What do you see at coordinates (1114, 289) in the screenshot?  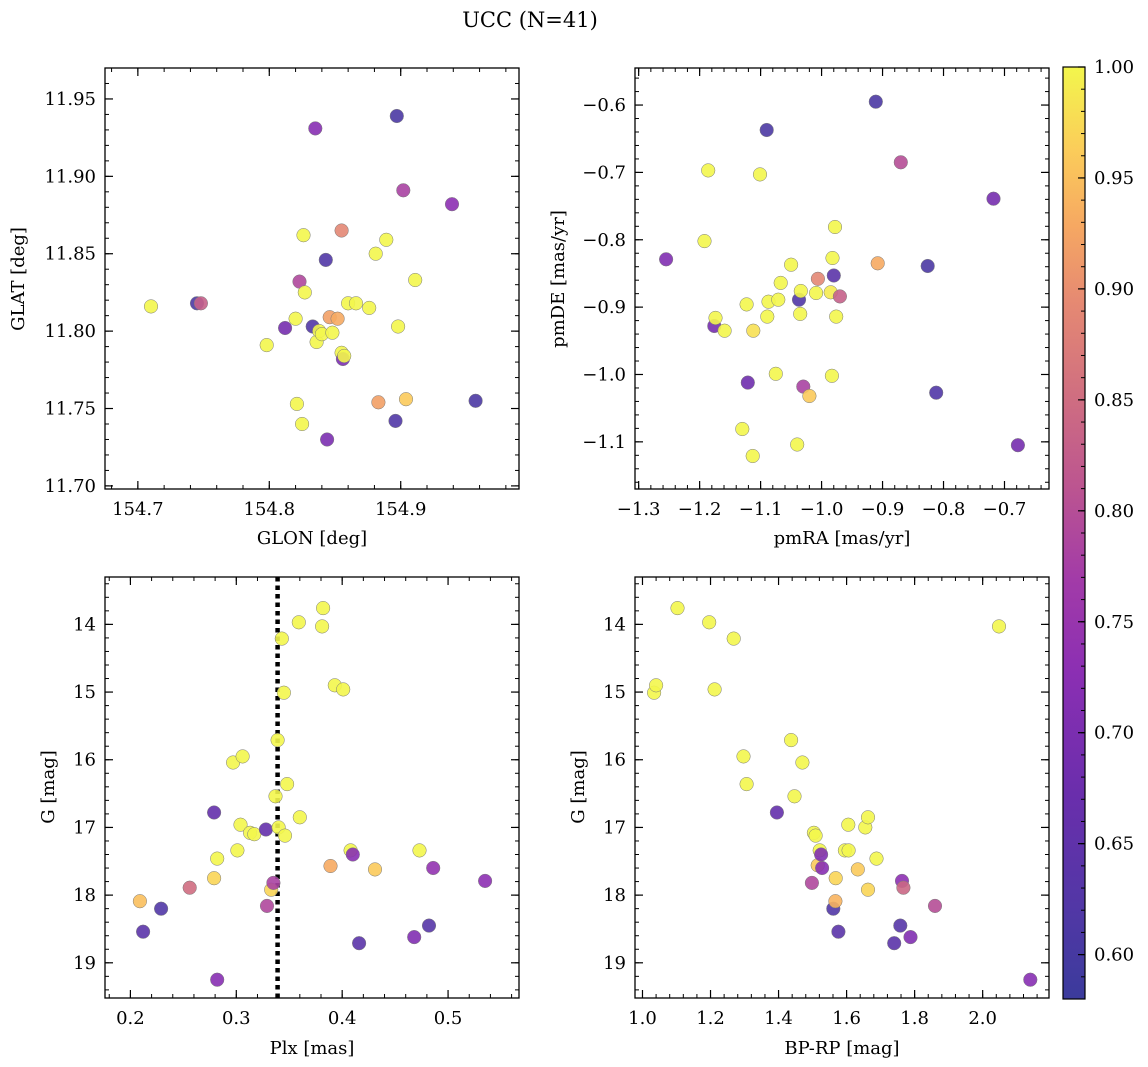 I see `colorbar-tick-label: 0.90` at bounding box center [1114, 289].